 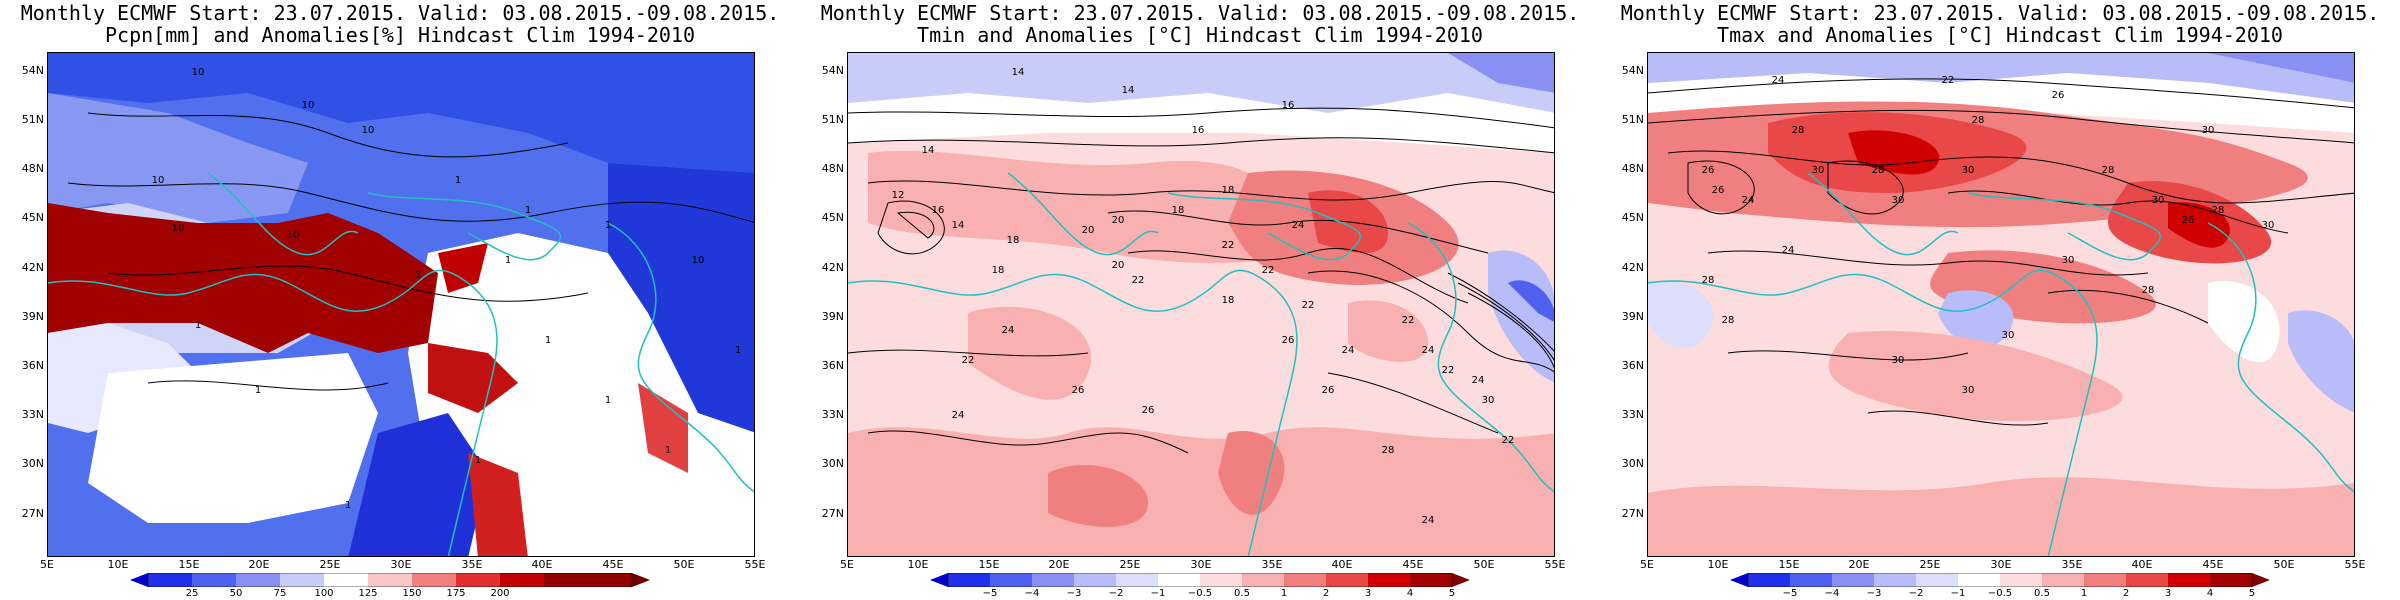 What do you see at coordinates (1118, 265) in the screenshot?
I see `contour-label: 20` at bounding box center [1118, 265].